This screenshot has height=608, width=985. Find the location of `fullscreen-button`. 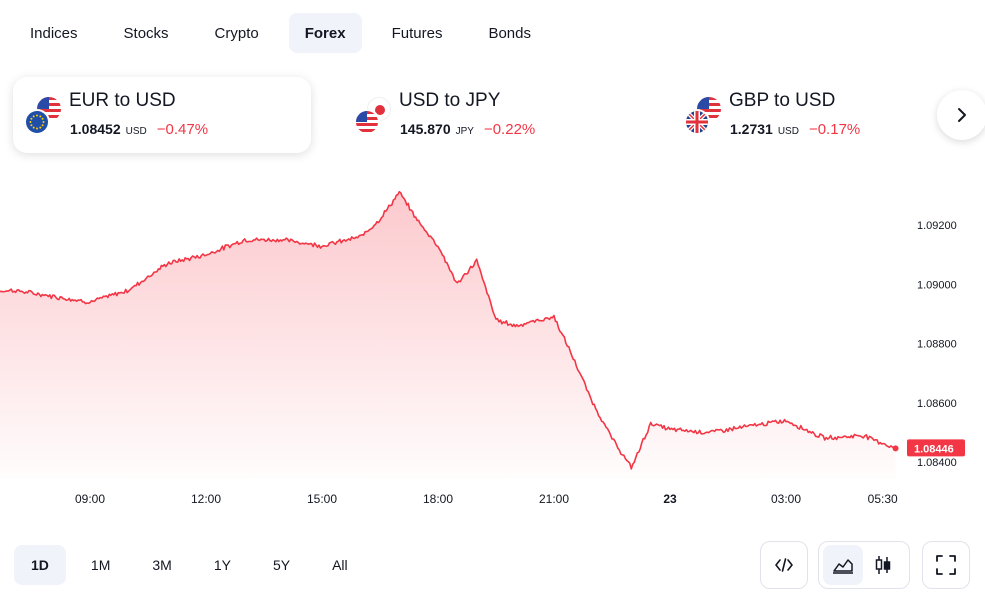

fullscreen-button is located at coordinates (946, 565).